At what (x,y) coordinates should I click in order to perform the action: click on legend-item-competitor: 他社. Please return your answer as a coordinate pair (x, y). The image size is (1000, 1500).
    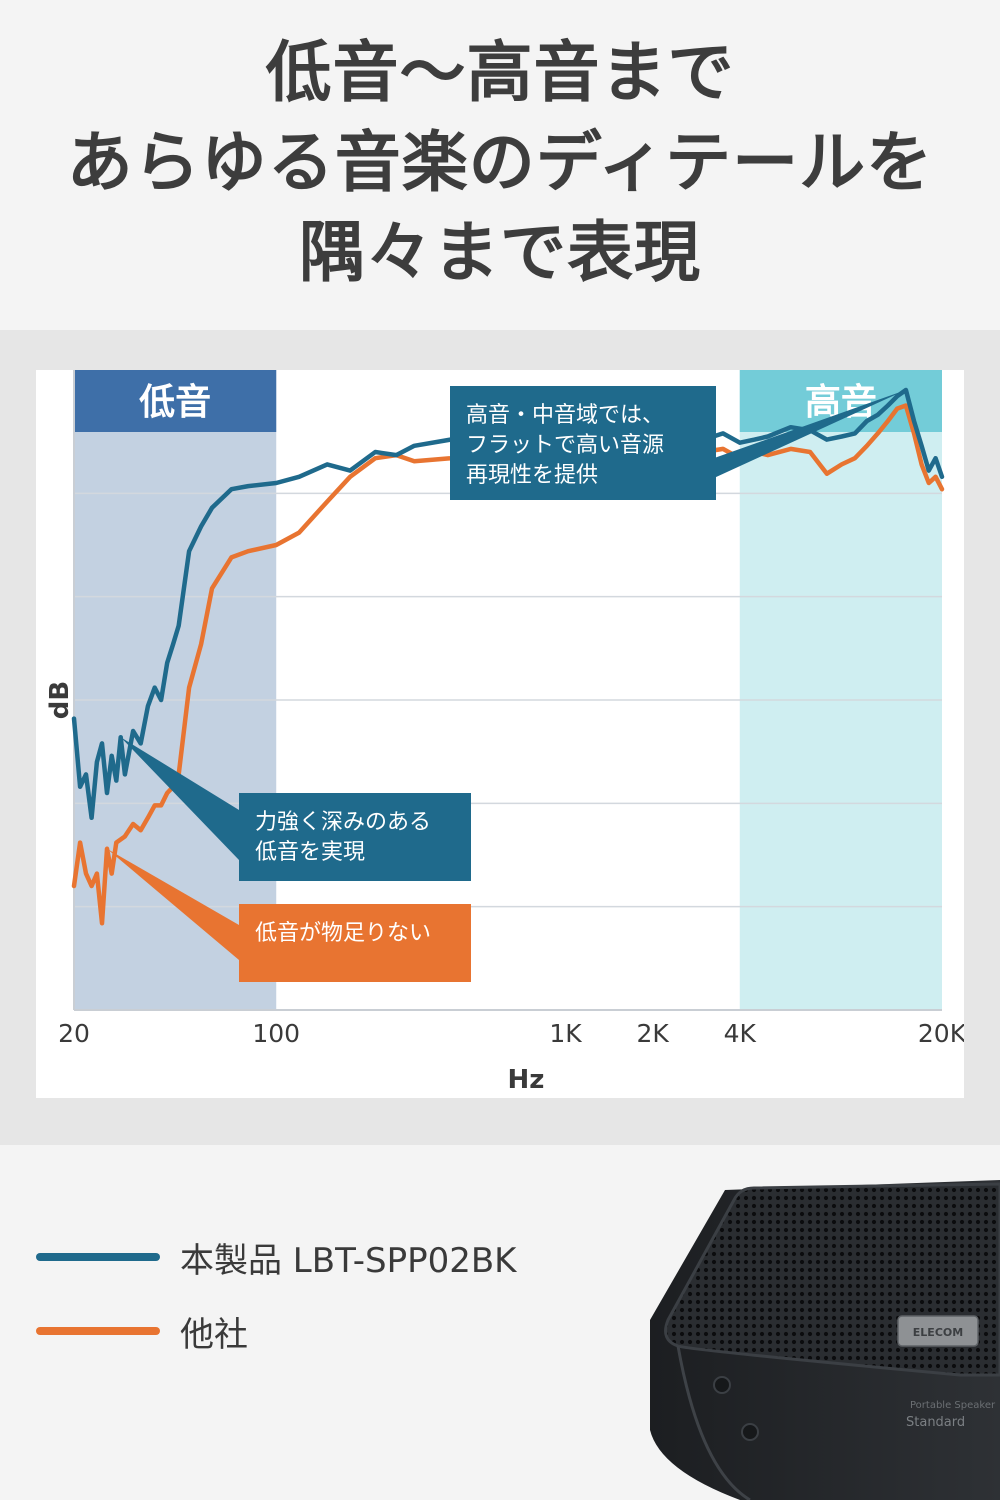
    Looking at the image, I should click on (142, 1333).